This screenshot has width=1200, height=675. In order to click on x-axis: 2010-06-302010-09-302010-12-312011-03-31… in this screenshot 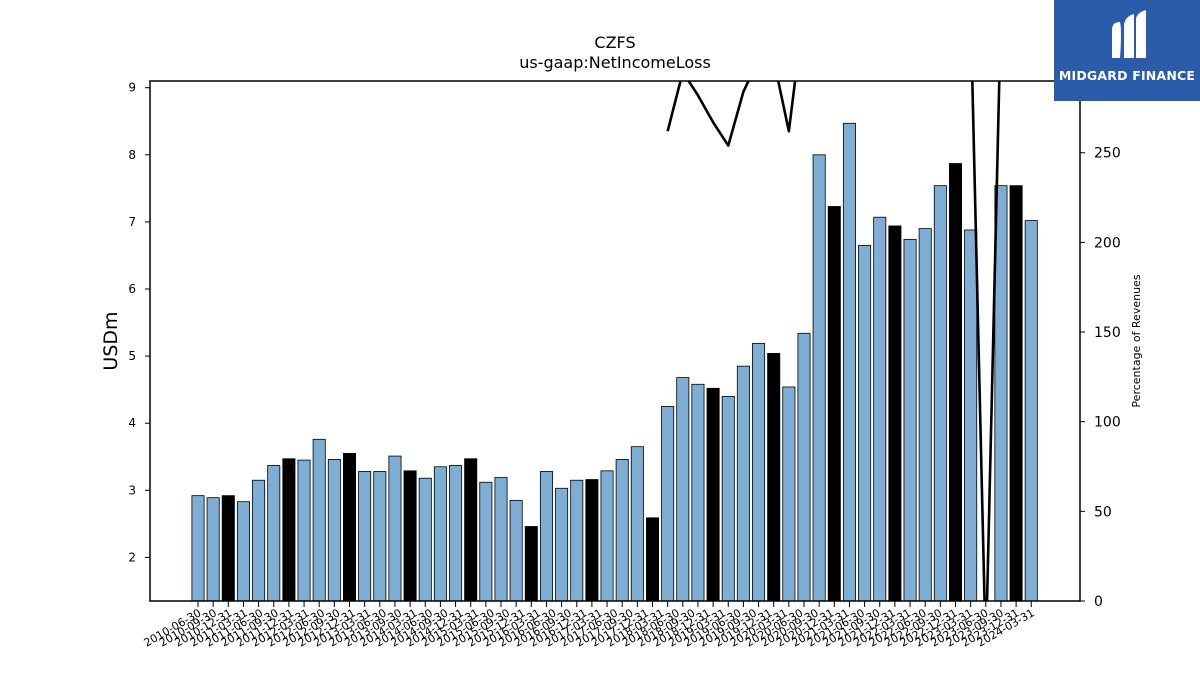, I will do `click(589, 625)`.